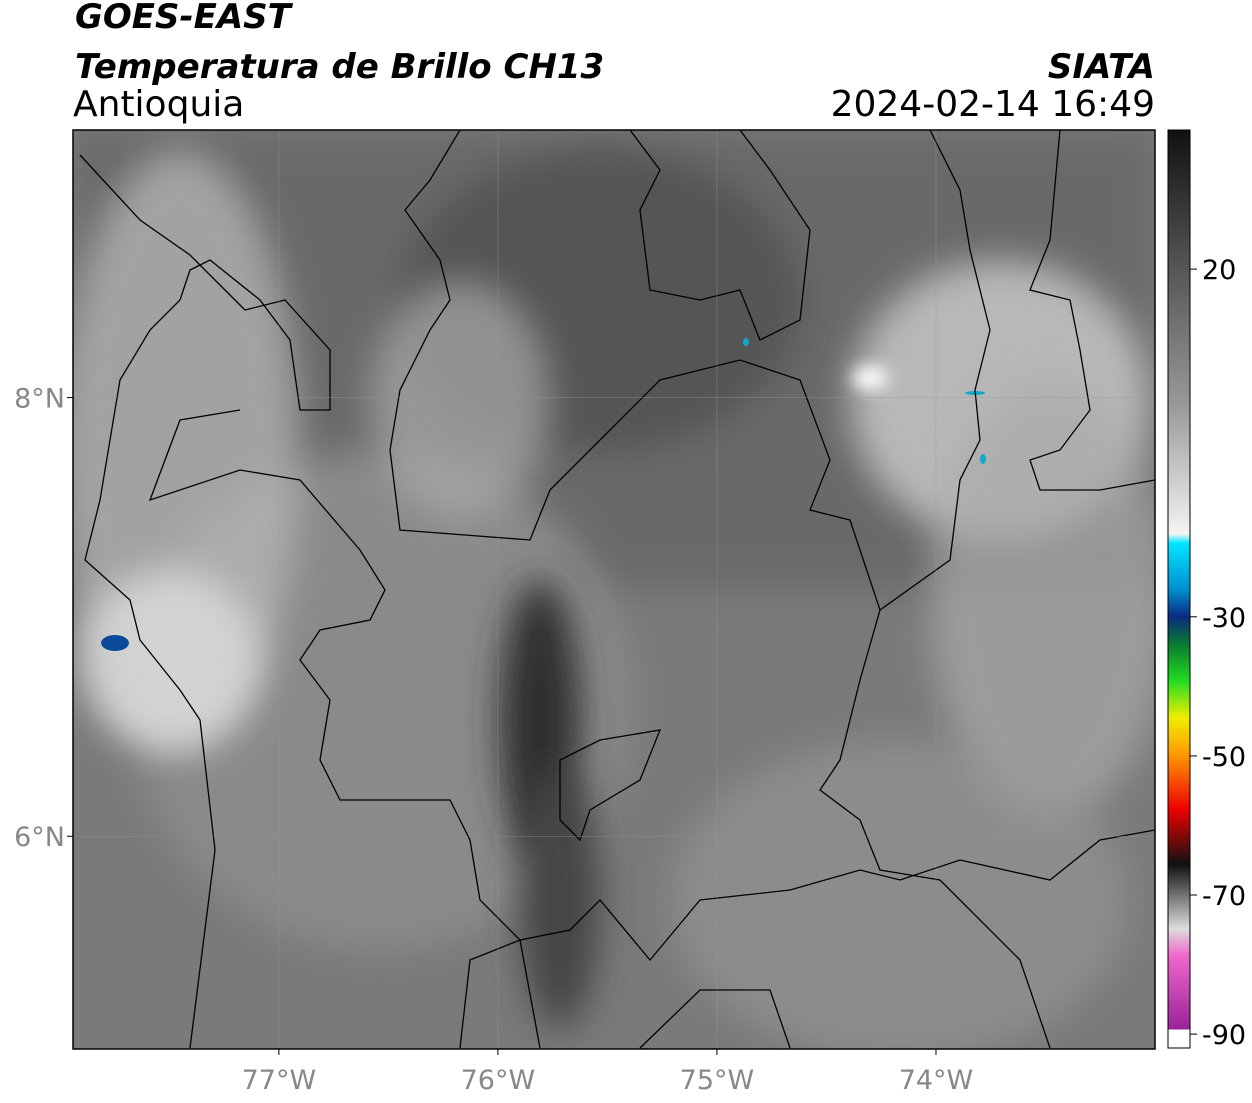  I want to click on x-tick-label: 77°W, so click(279, 1080).